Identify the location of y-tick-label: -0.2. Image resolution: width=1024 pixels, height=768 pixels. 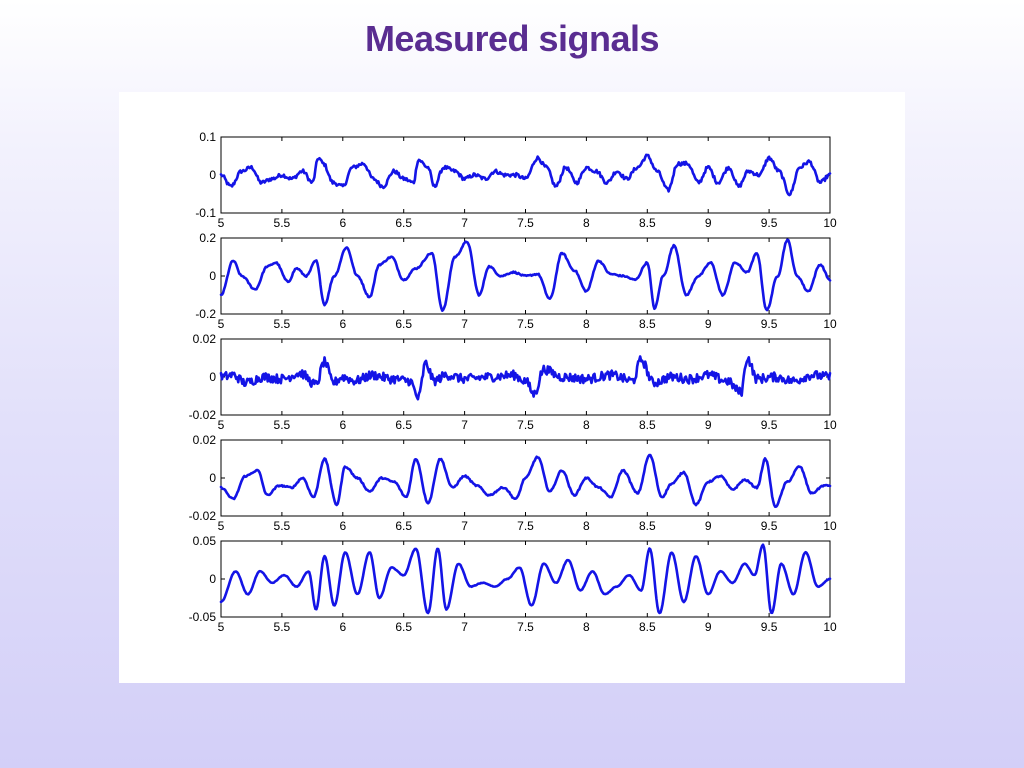
(205, 314).